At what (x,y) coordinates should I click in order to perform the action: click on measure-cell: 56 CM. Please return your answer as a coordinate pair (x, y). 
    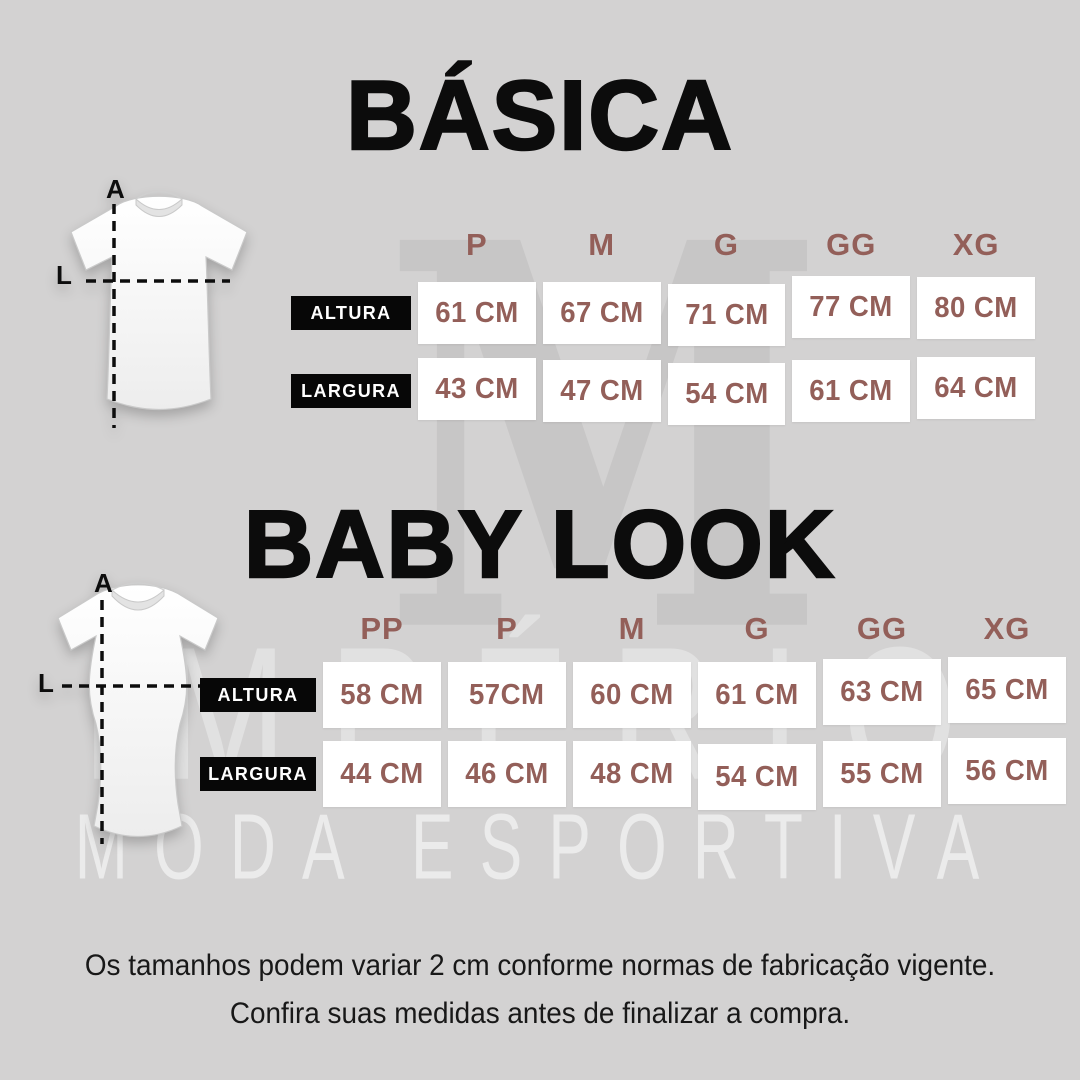
    Looking at the image, I should click on (1007, 771).